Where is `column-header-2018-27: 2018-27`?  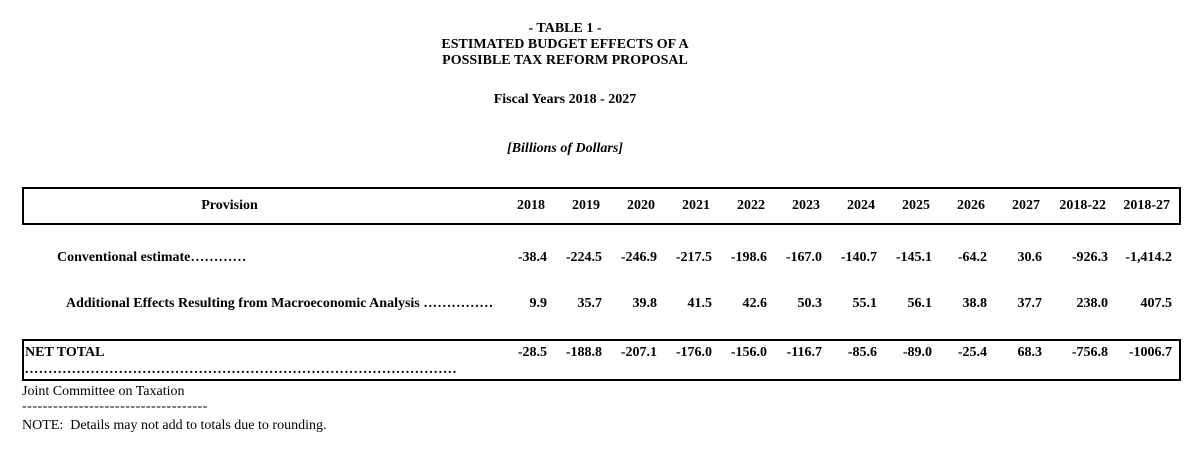 column-header-2018-27: 2018-27 is located at coordinates (1146, 205).